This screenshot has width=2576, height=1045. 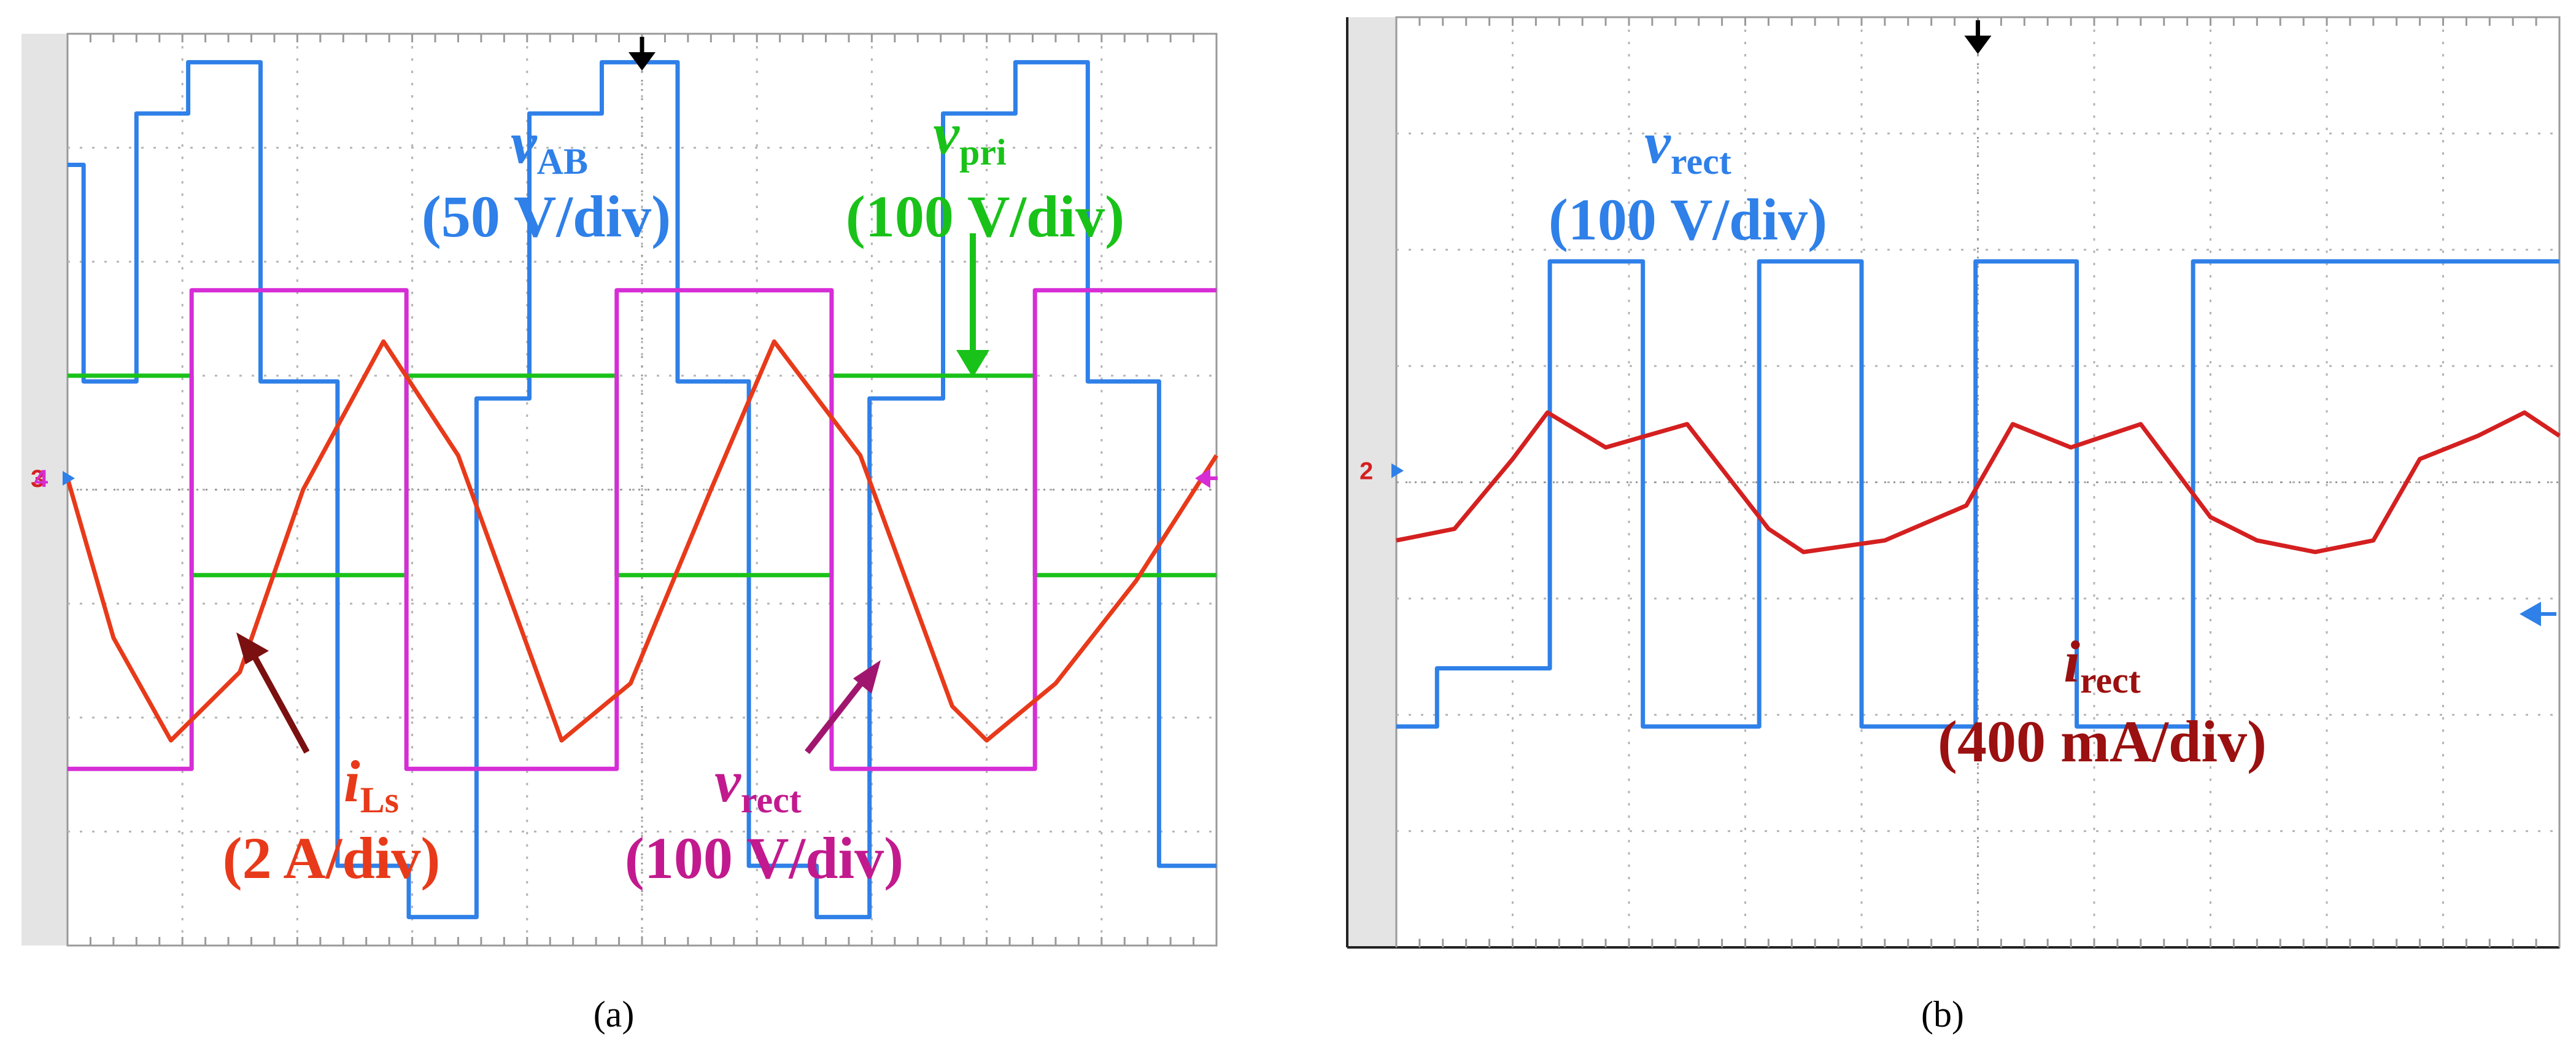 What do you see at coordinates (1382, 471) in the screenshot?
I see `panel-b-ground-markers: 2` at bounding box center [1382, 471].